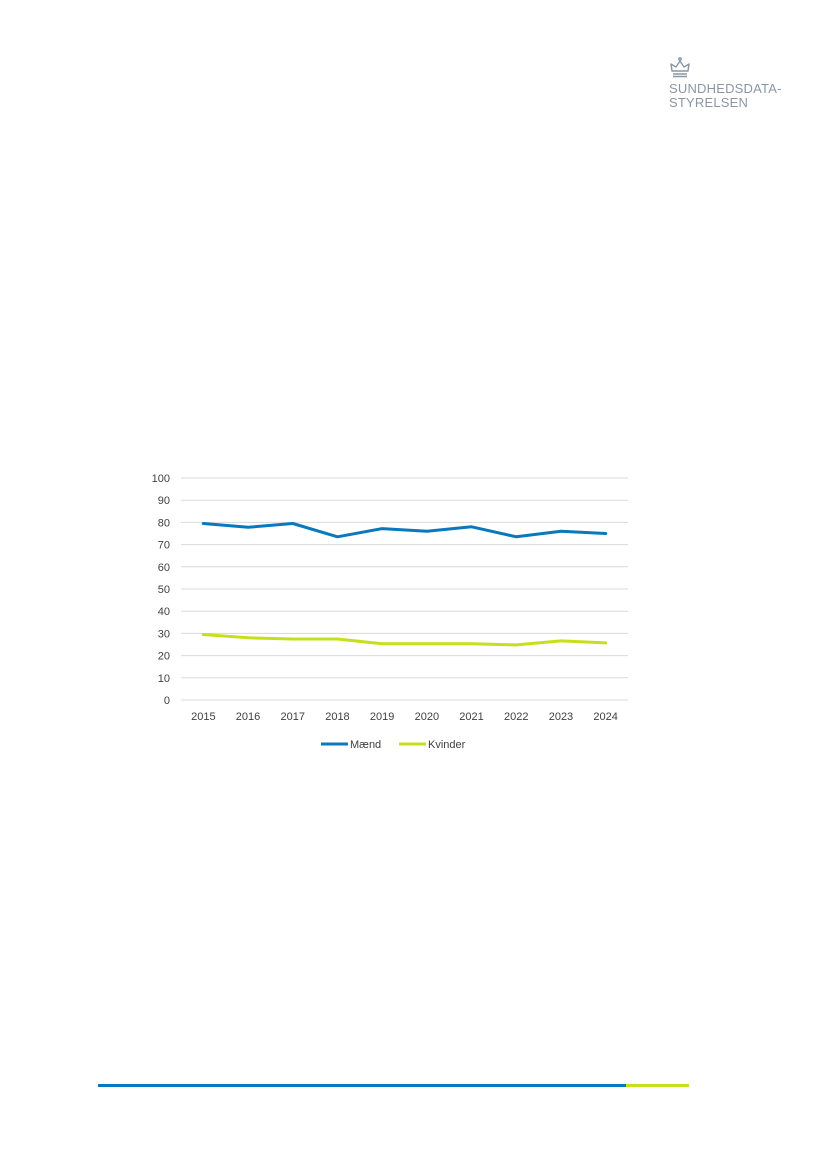 This screenshot has width=827, height=1169. Describe the element at coordinates (164, 612) in the screenshot. I see `y-tick-label: 40` at that location.